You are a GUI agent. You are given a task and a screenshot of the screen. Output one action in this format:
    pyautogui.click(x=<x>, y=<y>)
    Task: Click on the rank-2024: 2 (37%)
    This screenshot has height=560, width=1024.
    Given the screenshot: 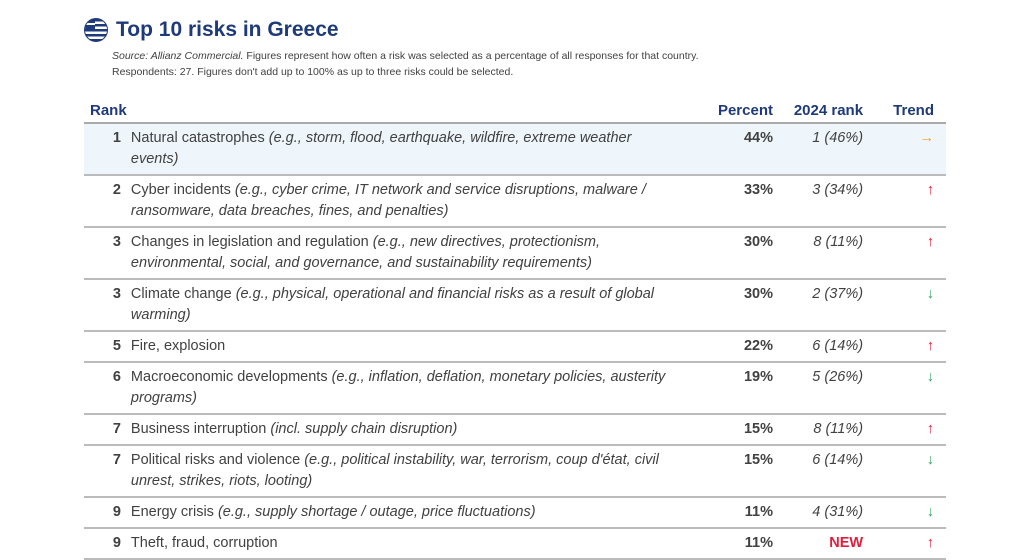 What is the action you would take?
    pyautogui.click(x=818, y=305)
    